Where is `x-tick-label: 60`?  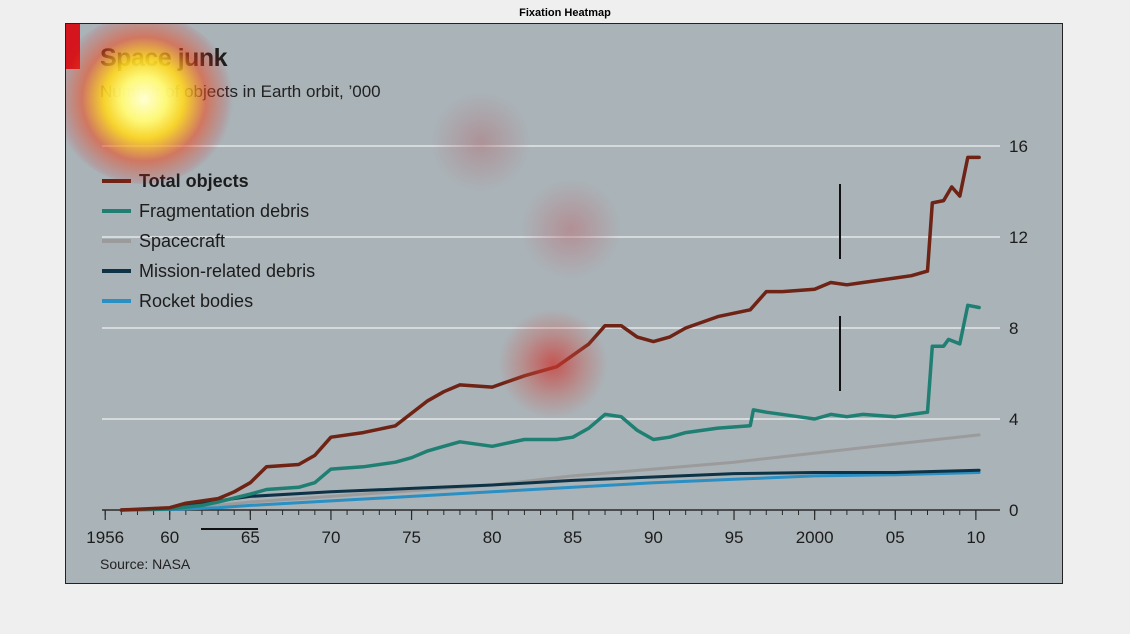 x-tick-label: 60 is located at coordinates (169, 537).